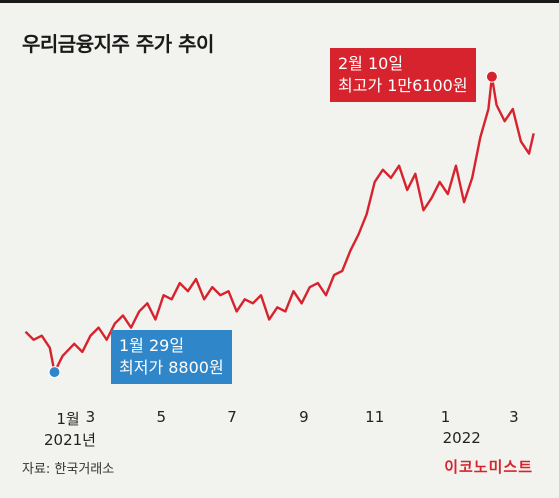 This screenshot has height=498, width=559. Describe the element at coordinates (54, 372) in the screenshot. I see `low-price-marker` at that location.